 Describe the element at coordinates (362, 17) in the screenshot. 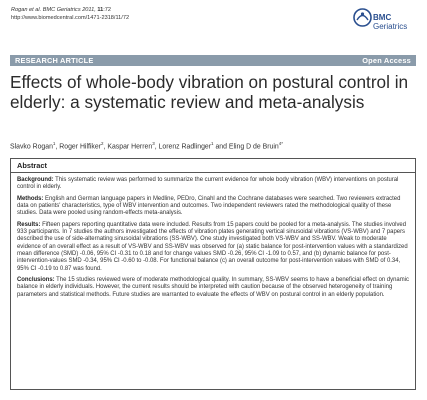

I see `bmc-circle-logo-icon` at that location.